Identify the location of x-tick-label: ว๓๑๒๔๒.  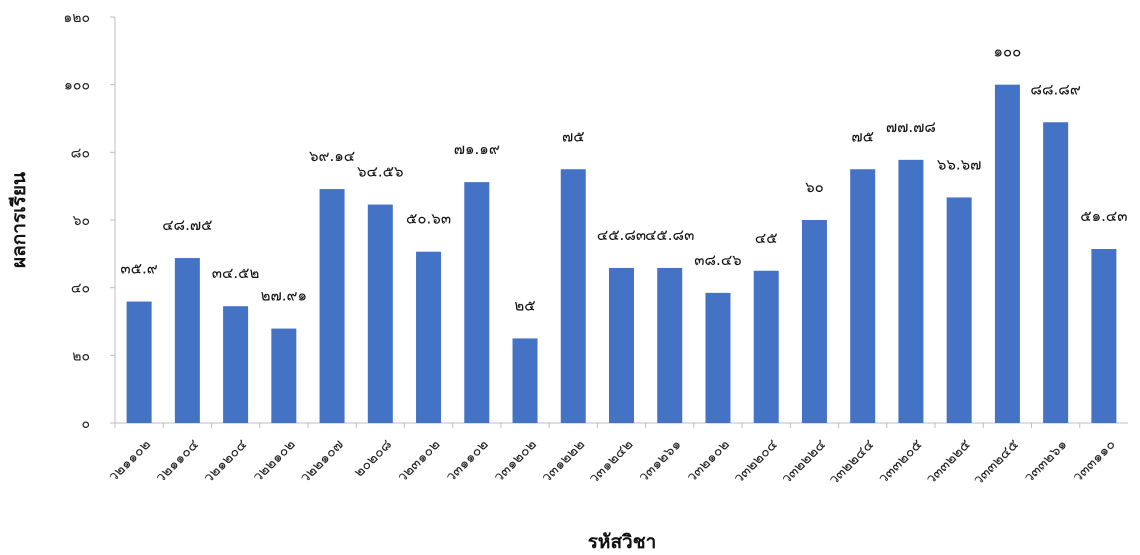
(611, 462).